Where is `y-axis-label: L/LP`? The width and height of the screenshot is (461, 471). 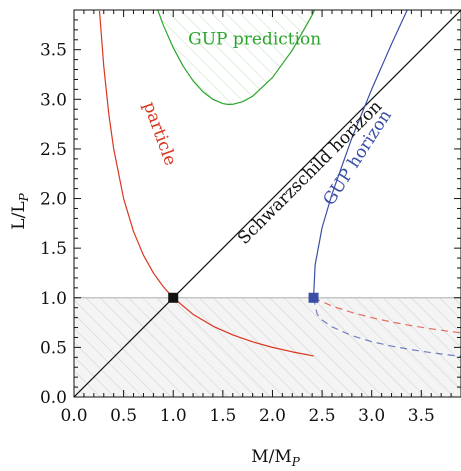 y-axis-label: L/LP is located at coordinates (20, 210).